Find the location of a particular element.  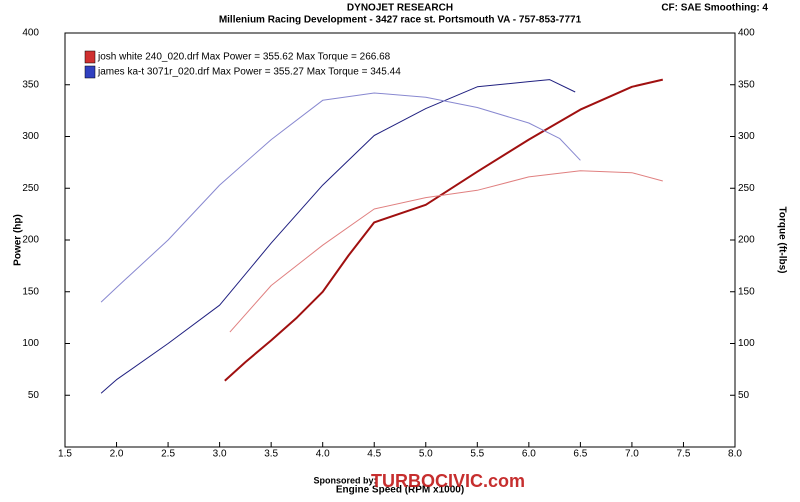

x-tick-label: 4.5 is located at coordinates (374, 454).